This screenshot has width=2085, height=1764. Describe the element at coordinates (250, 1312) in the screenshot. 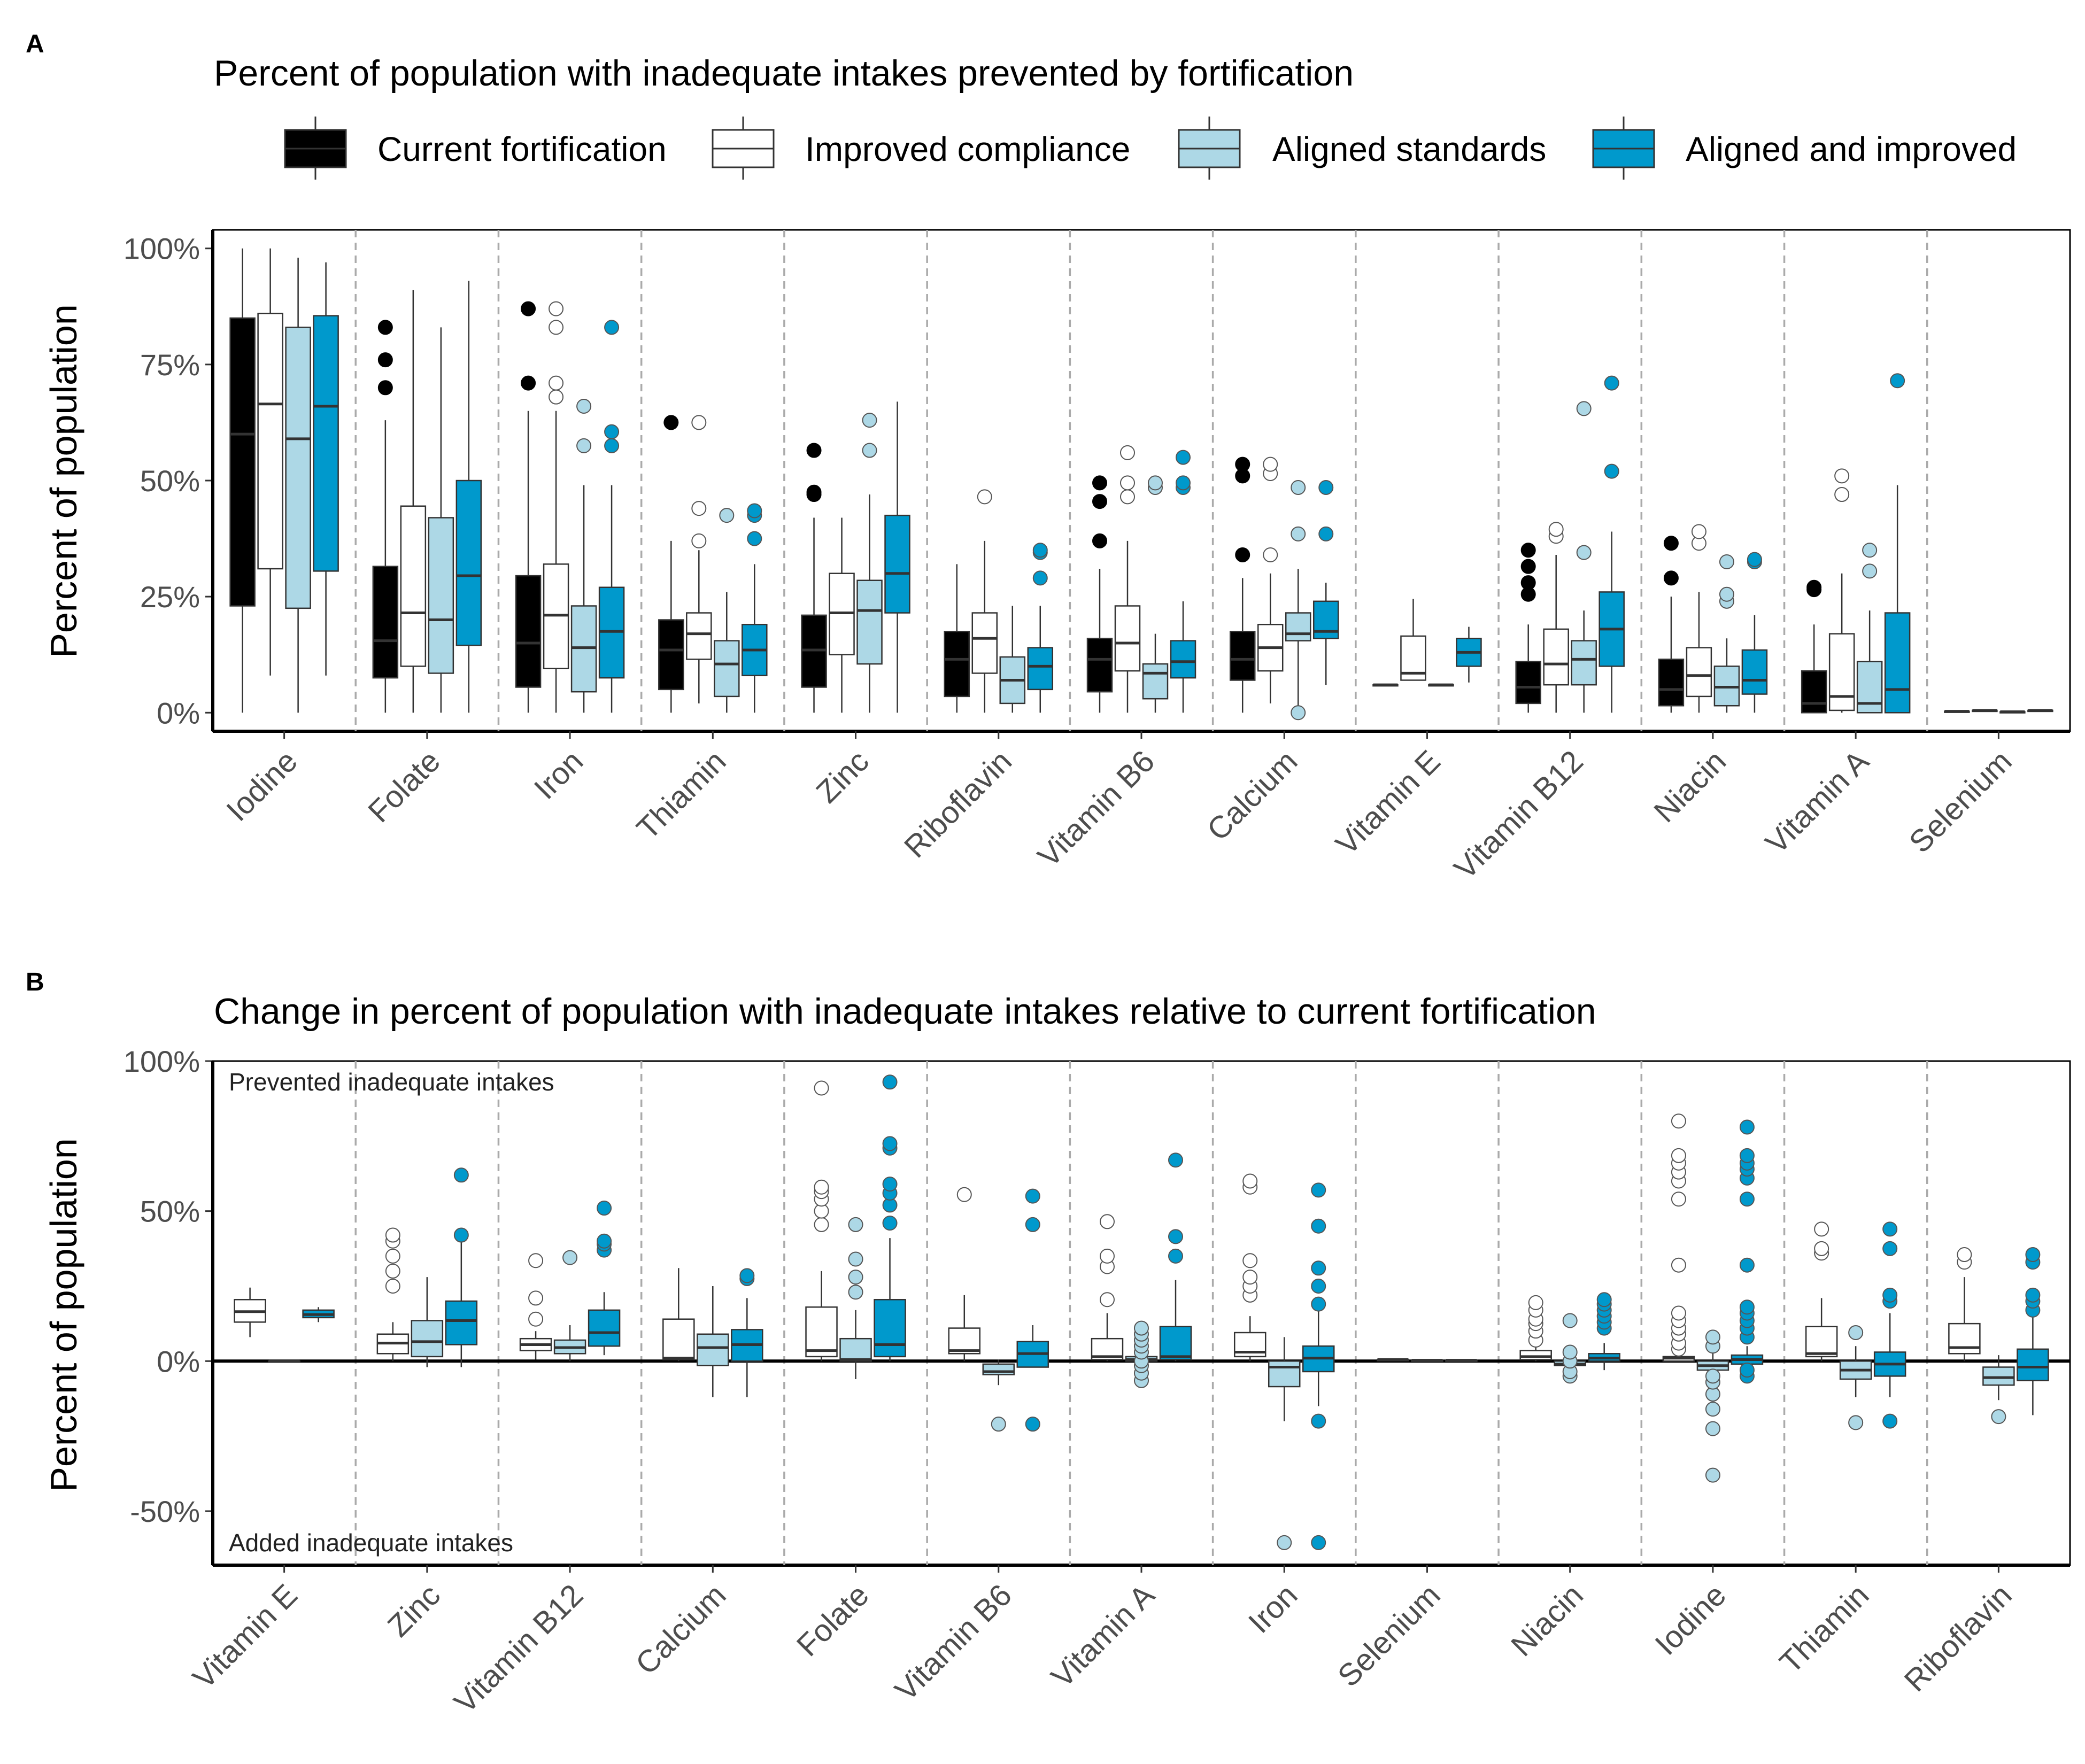

I see `box-improved-compliance-vitamin-e` at that location.